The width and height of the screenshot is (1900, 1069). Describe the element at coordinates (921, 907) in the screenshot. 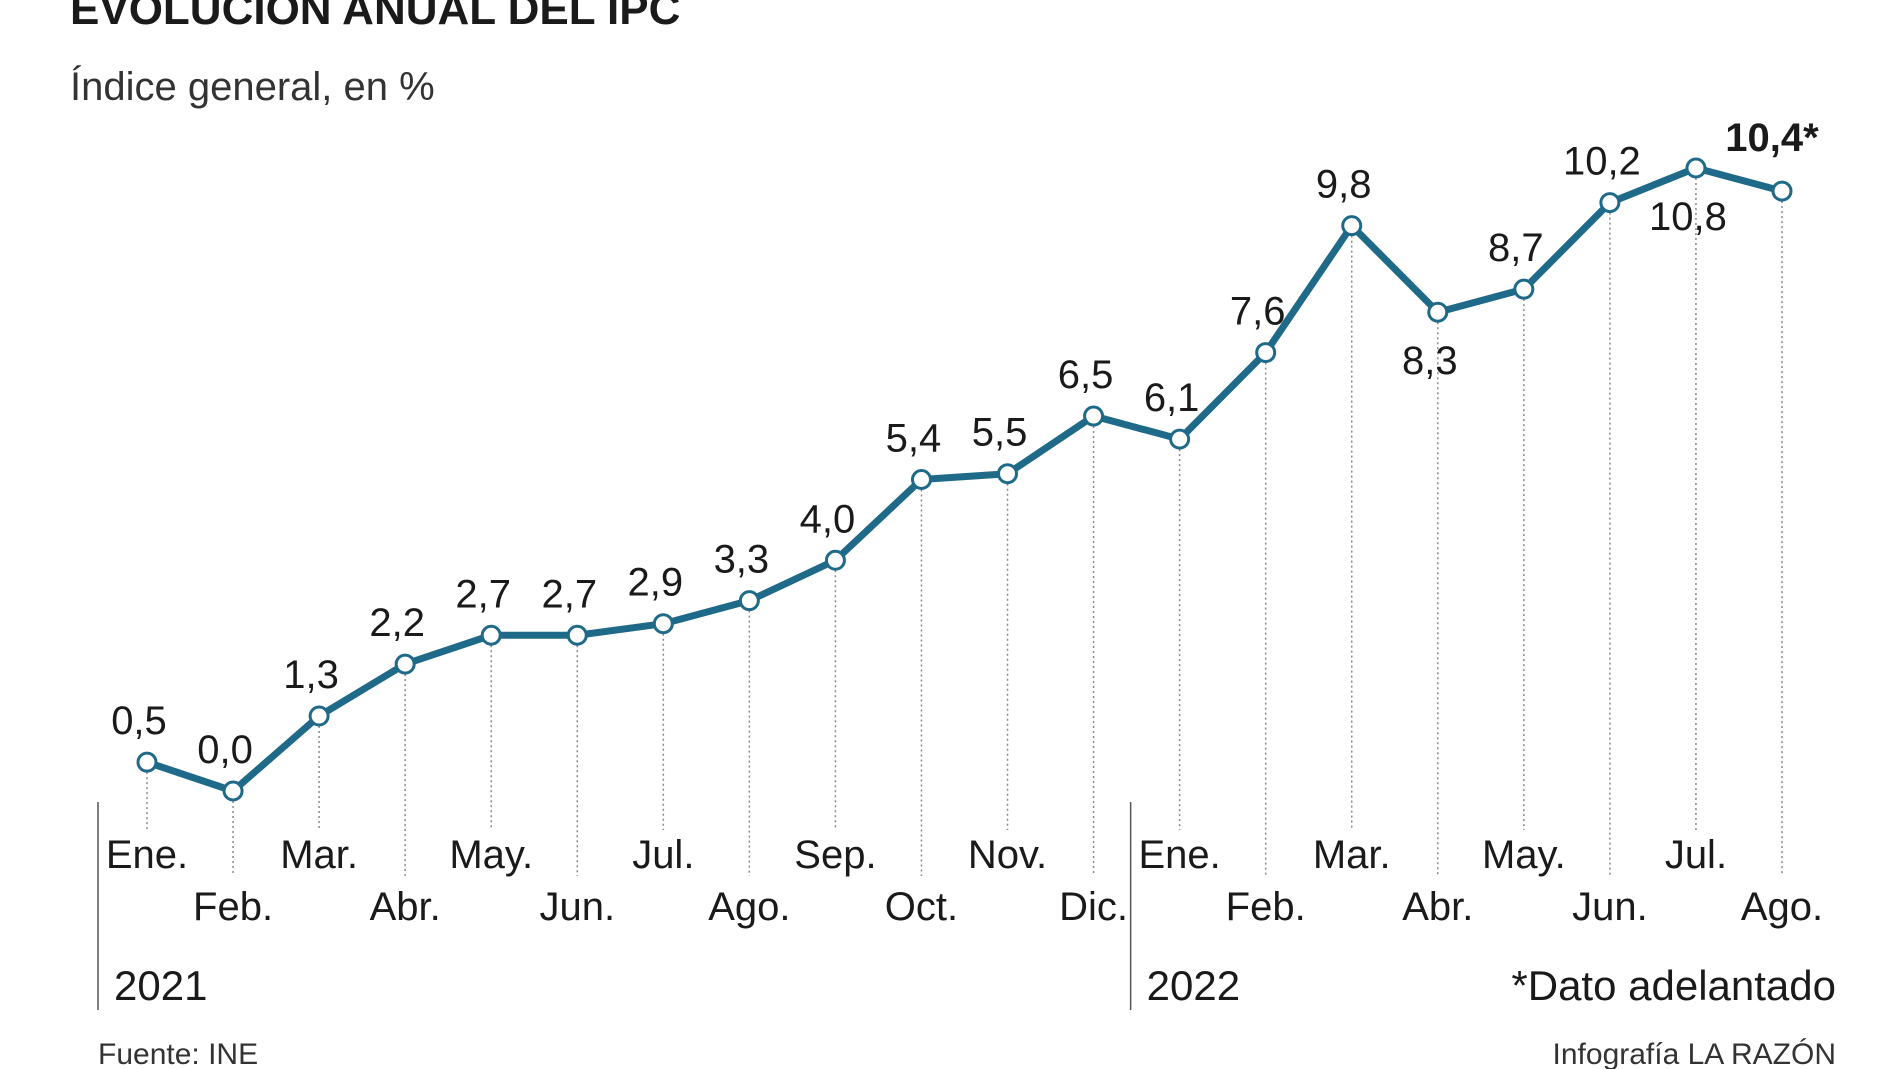

I see `x-tick-label: Oct.` at that location.